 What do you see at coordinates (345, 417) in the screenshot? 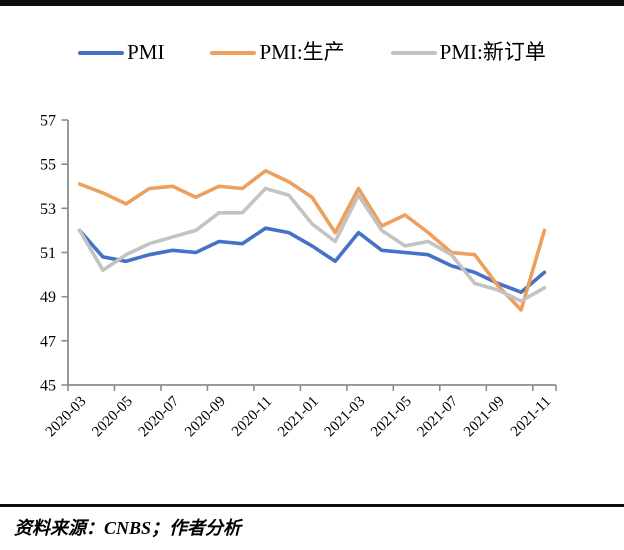
I see `svg-text: 2021-03` at bounding box center [345, 417].